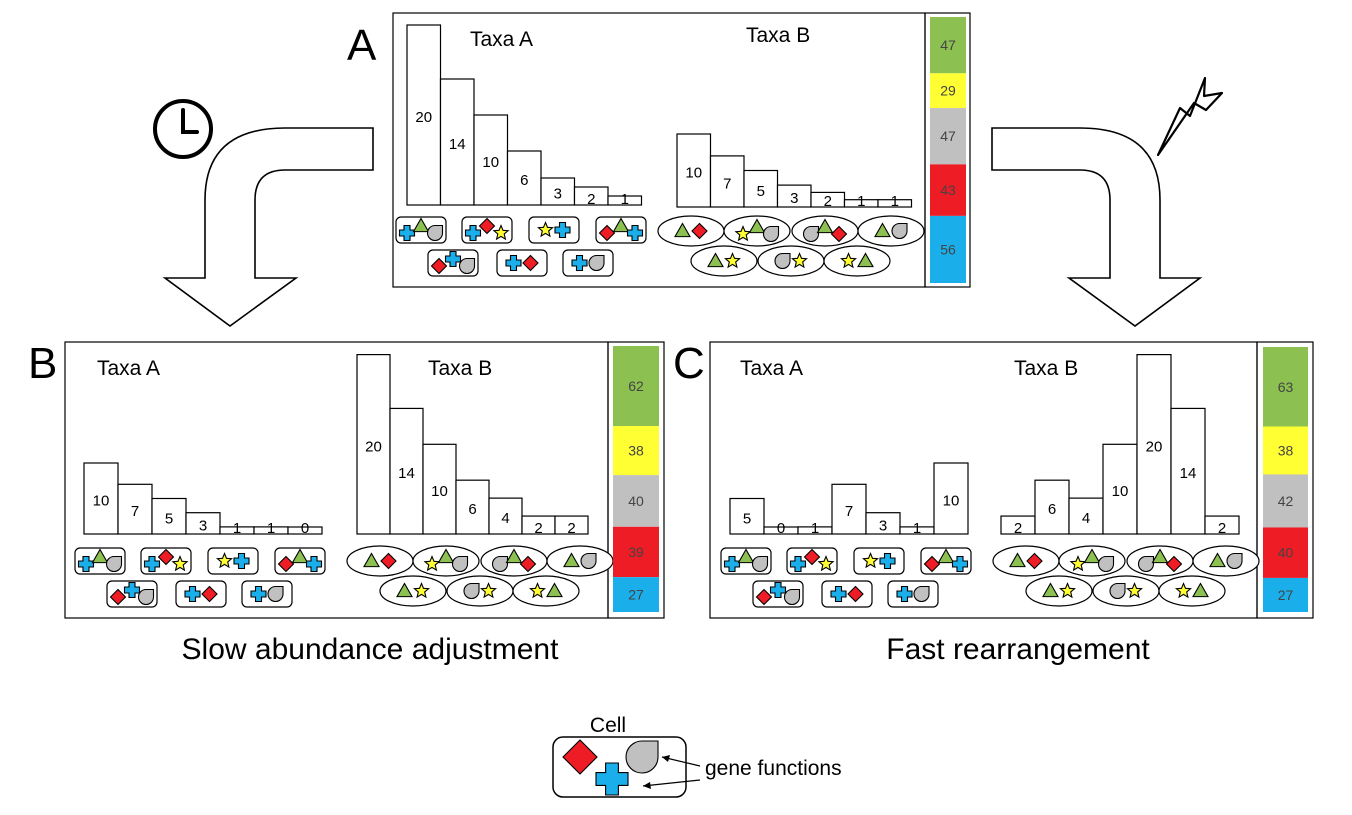  I want to click on panel-c-letter: C, so click(689, 363).